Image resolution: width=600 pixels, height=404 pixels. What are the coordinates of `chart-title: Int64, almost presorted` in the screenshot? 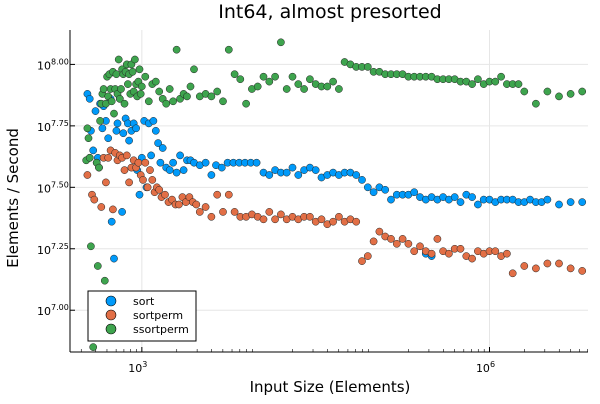 It's located at (329, 12).